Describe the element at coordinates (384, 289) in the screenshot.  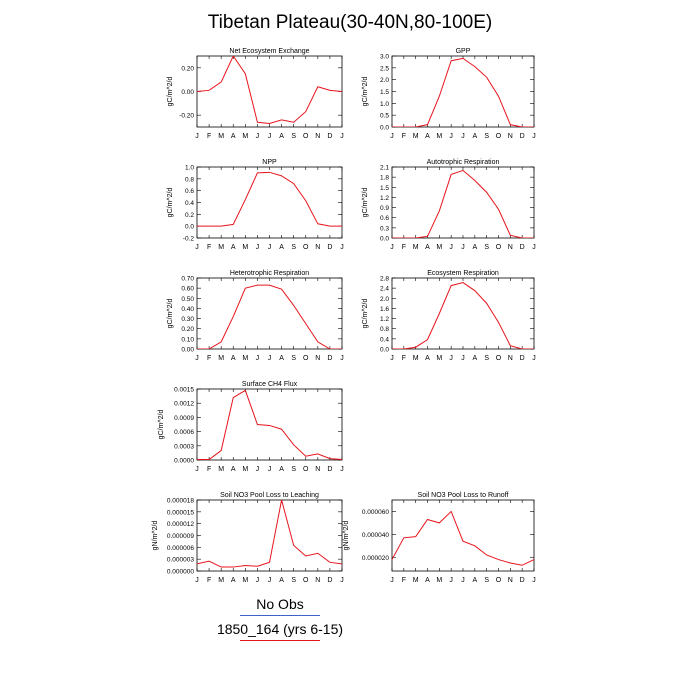
I see `y-tick-label: 2.4` at that location.